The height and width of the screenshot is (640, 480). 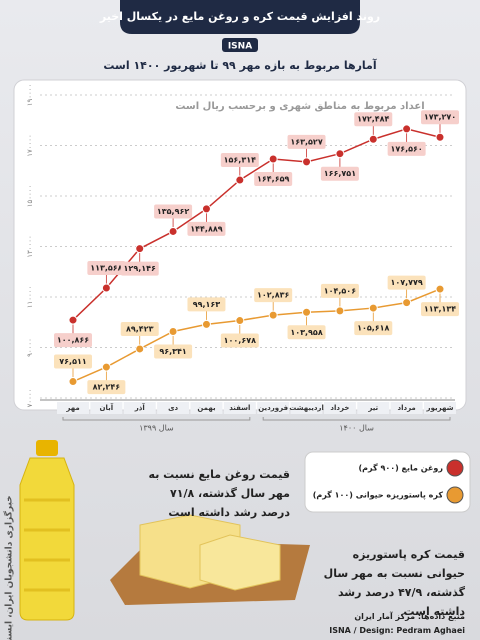 I want to click on butter-slice, so click(x=240, y=562).